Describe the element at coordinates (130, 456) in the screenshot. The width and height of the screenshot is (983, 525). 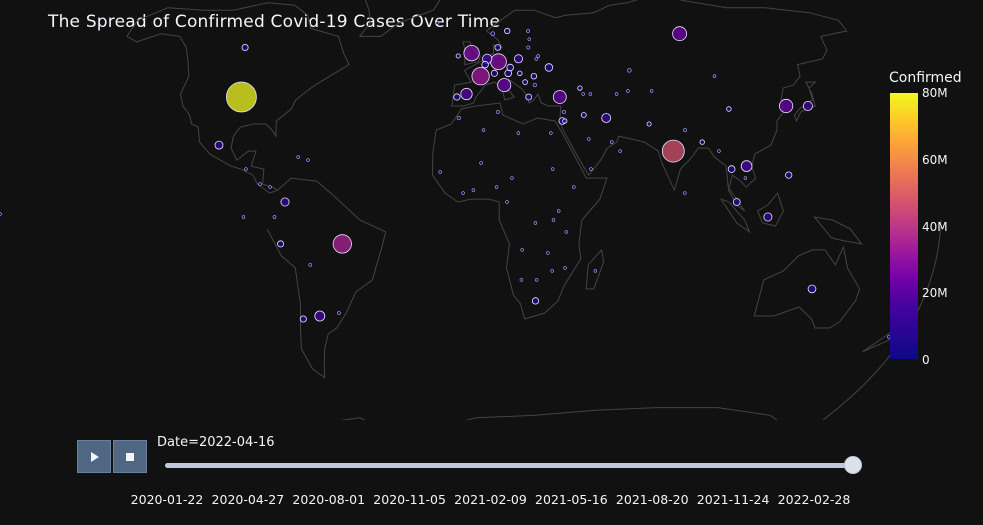
I see `stop-button` at that location.